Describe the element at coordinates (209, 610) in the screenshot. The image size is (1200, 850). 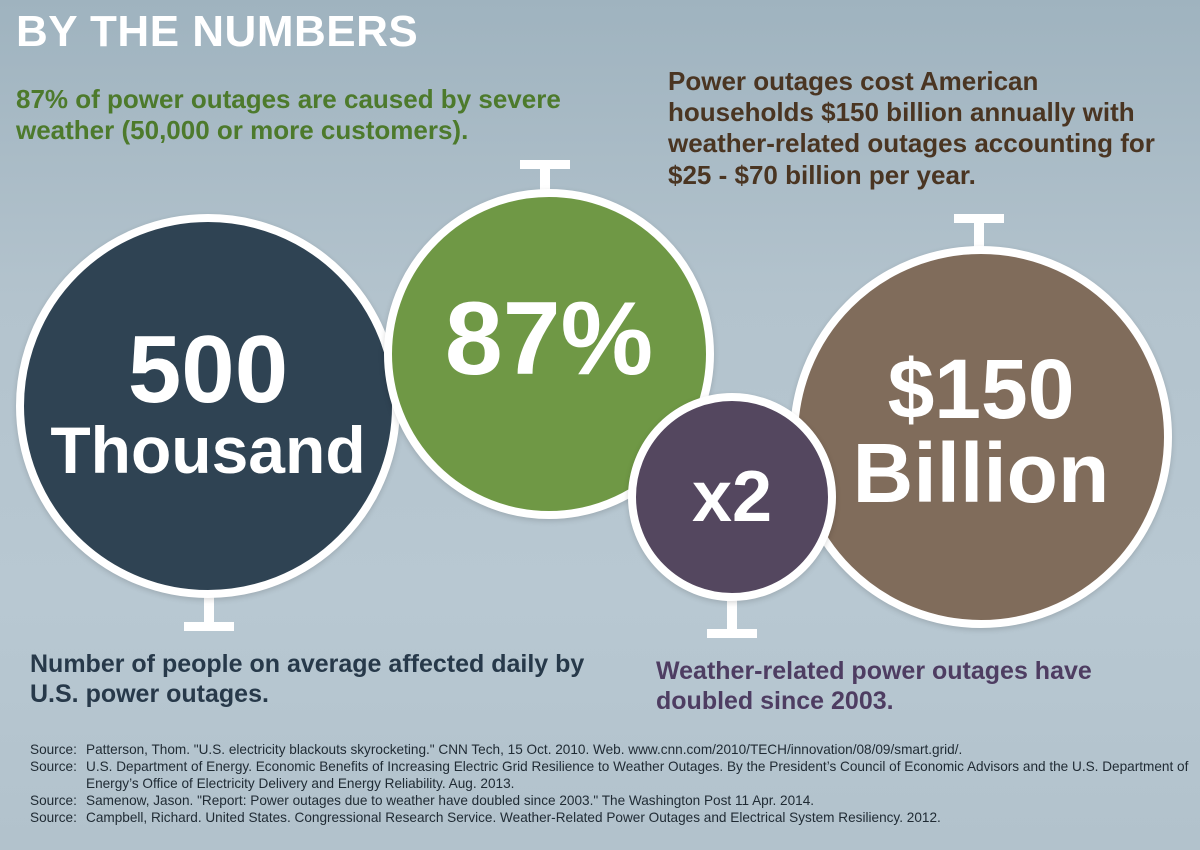
I see `connector-500-stem` at that location.